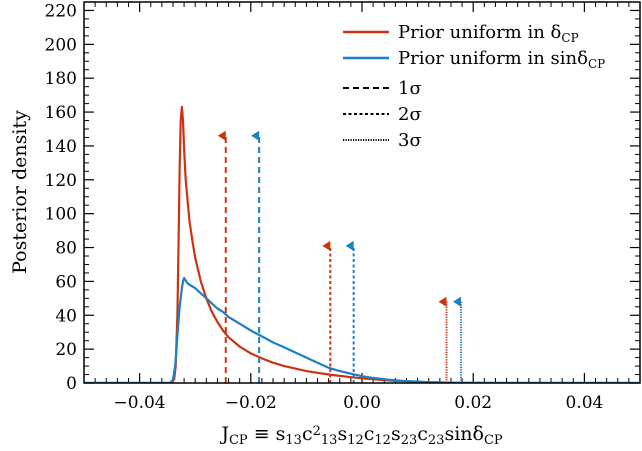 Image resolution: width=642 pixels, height=451 pixels. I want to click on legend-label: 3σ, so click(410, 140).